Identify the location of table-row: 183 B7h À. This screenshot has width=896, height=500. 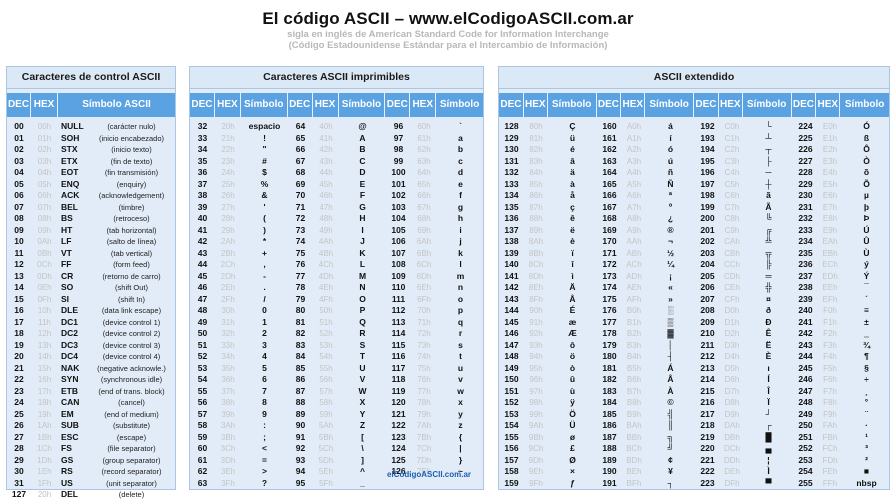
(646, 392).